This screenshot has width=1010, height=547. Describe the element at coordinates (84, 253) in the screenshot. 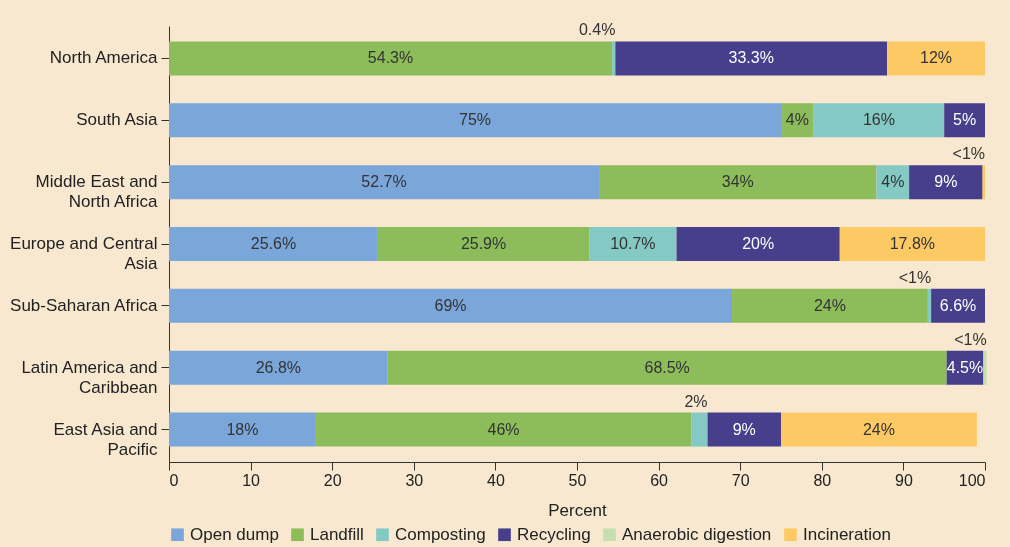

I see `y-tick-label: Europe and Central Asia` at that location.